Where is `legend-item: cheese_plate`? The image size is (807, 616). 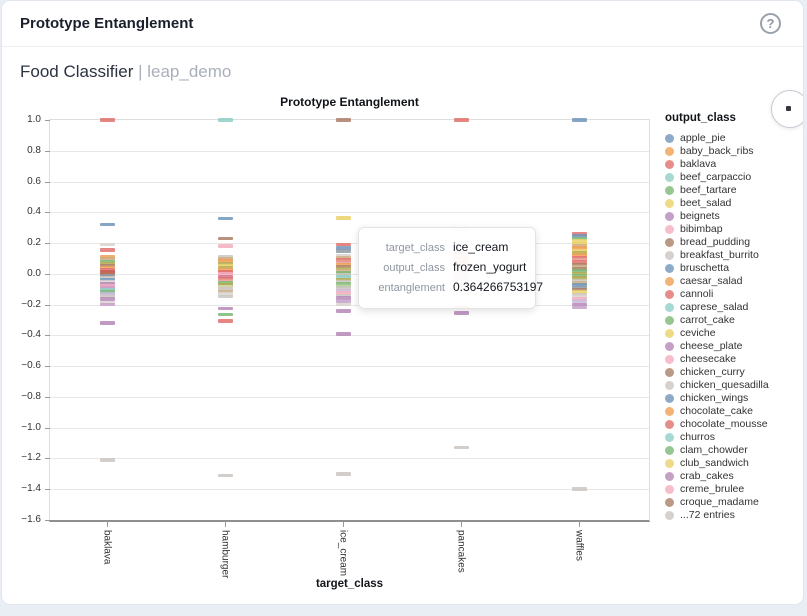
legend-item: cheese_plate is located at coordinates (717, 346).